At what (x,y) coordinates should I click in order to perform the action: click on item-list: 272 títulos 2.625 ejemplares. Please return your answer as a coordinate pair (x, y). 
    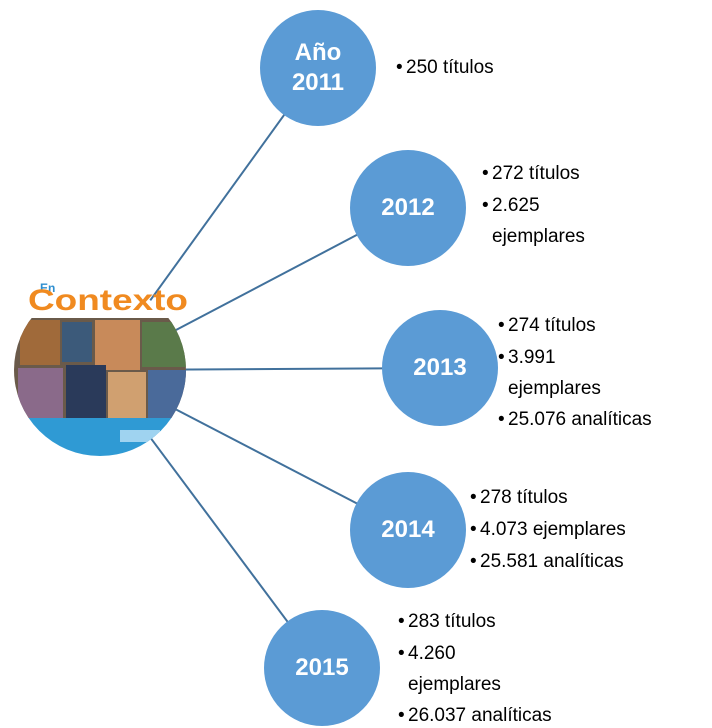
    Looking at the image, I should click on (533, 205).